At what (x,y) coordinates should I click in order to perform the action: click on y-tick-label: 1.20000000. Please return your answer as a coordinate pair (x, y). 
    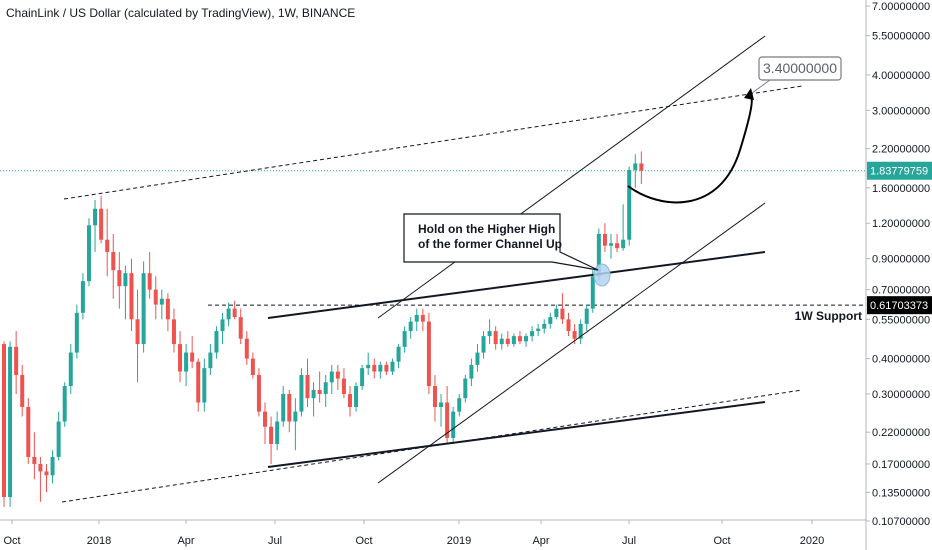
    Looking at the image, I should click on (901, 224).